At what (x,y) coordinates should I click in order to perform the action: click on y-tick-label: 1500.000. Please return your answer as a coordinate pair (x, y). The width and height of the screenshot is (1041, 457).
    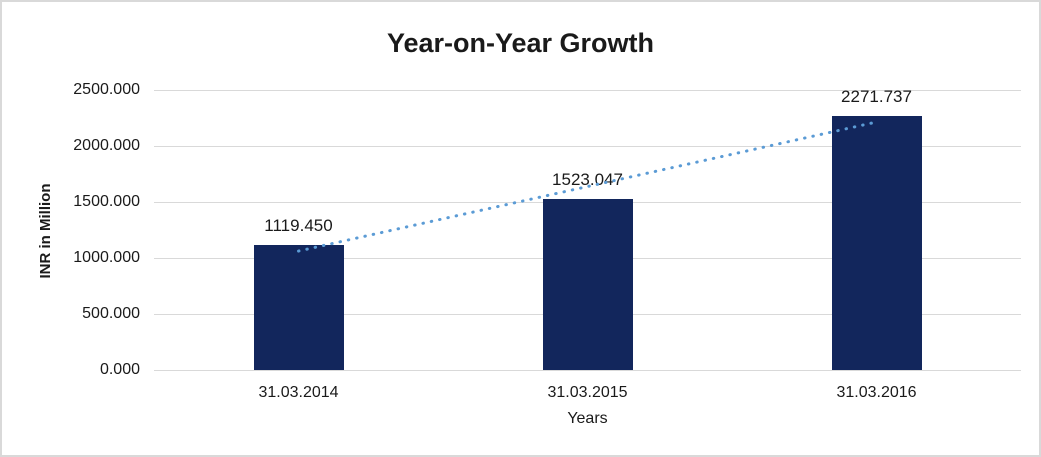
    Looking at the image, I should click on (106, 201).